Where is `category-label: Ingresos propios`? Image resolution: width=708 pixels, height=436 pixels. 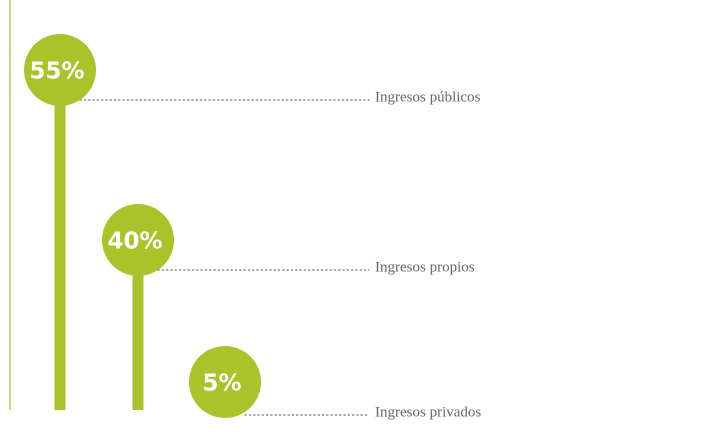 category-label: Ingresos propios is located at coordinates (425, 267).